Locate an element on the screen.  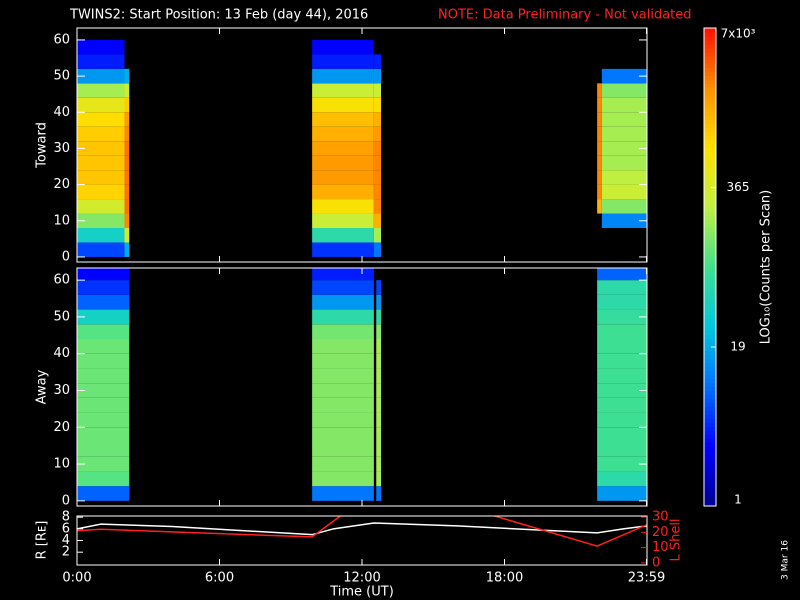
orbit-line is located at coordinates (362, 531).